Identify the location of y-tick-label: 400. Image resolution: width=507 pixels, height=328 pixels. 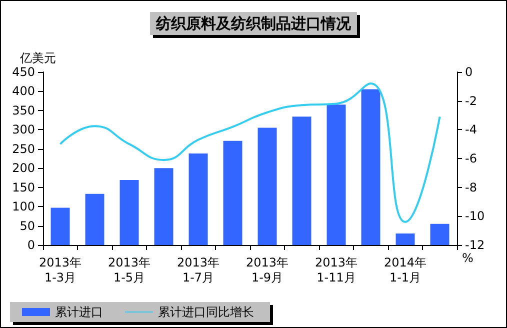
(23, 91).